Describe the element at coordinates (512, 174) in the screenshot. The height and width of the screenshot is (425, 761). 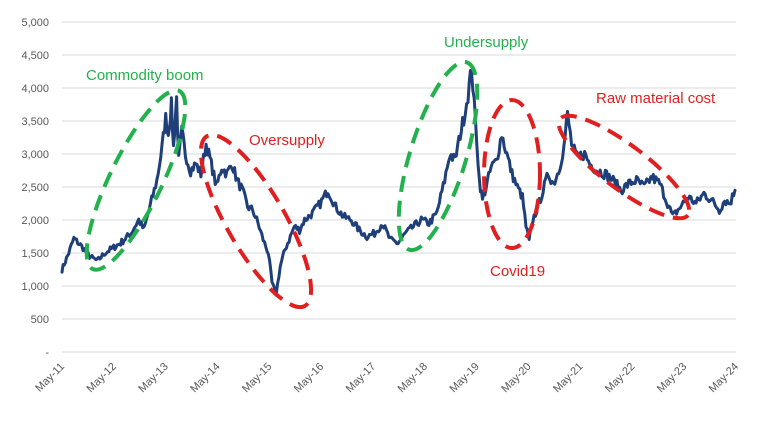
I see `covid19-ellipse` at that location.